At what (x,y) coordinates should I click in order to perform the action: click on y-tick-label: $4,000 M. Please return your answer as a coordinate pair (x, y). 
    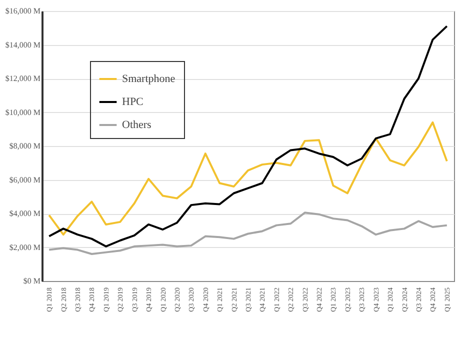
    Looking at the image, I should click on (24, 213).